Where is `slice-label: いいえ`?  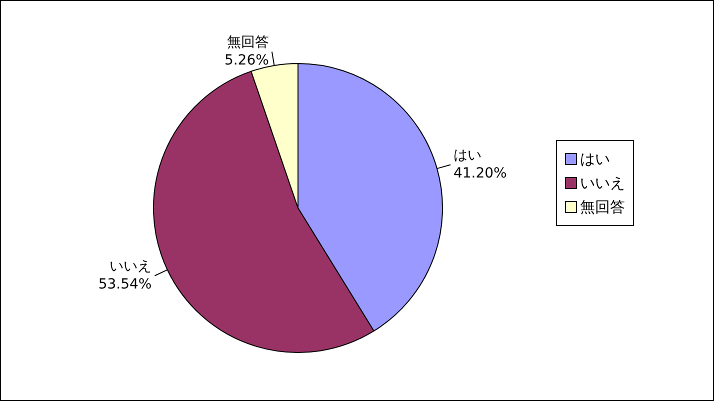 slice-label: いいえ is located at coordinates (131, 266).